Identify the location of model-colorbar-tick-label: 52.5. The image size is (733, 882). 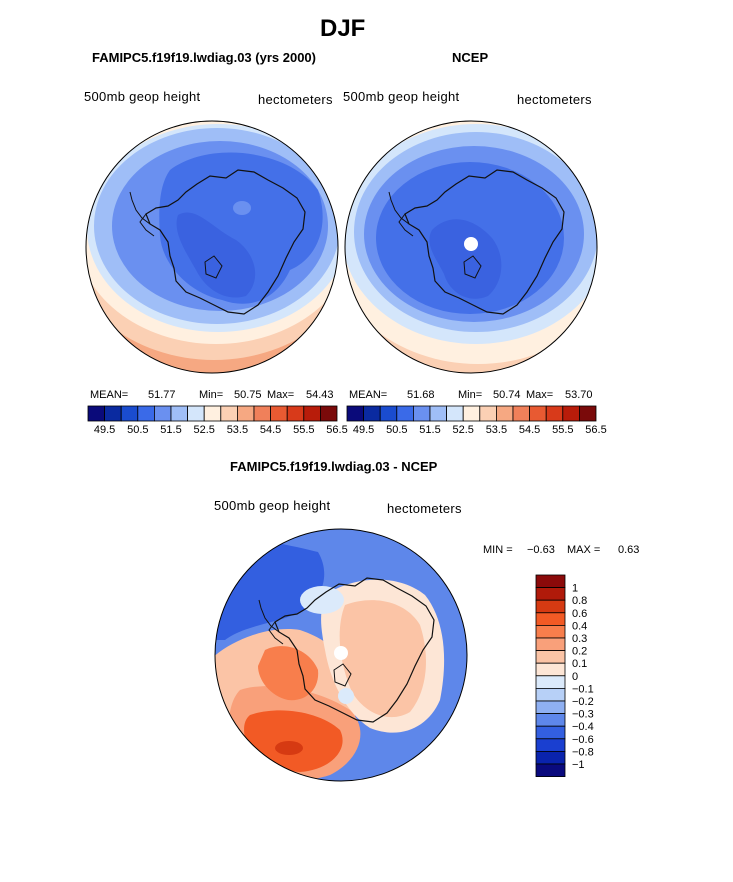
(203, 430).